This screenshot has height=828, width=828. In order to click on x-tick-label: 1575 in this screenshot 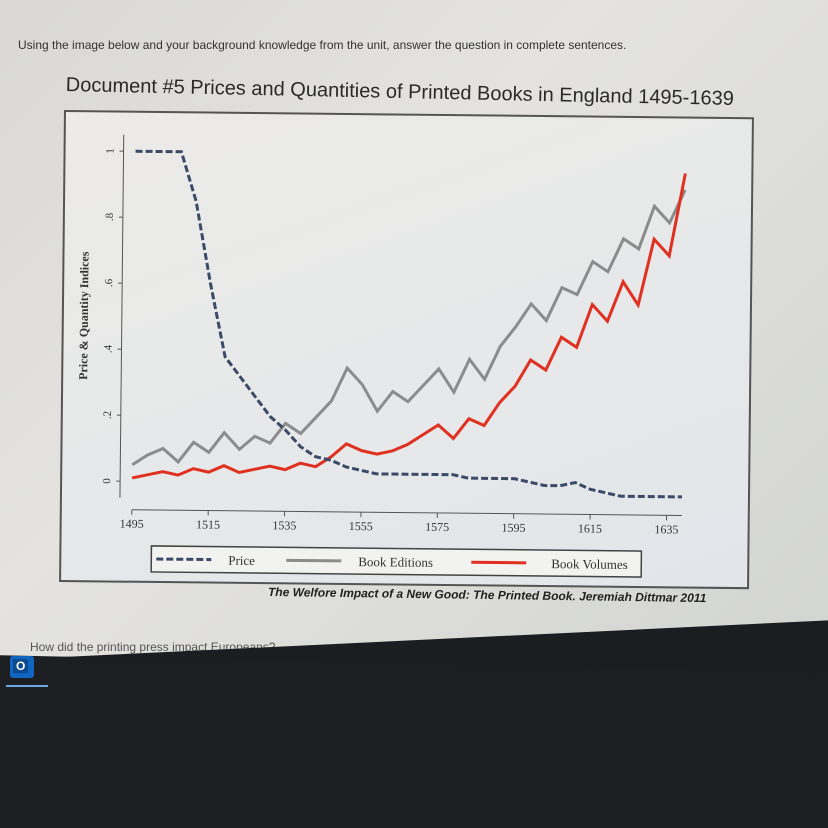, I will do `click(437, 527)`.